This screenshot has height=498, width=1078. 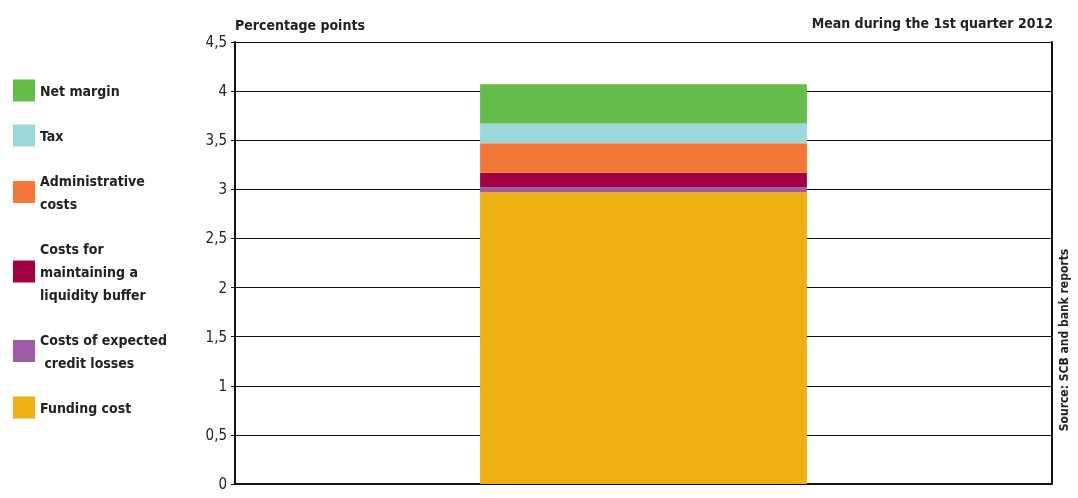 What do you see at coordinates (52, 135) in the screenshot?
I see `legend-label: Tax` at bounding box center [52, 135].